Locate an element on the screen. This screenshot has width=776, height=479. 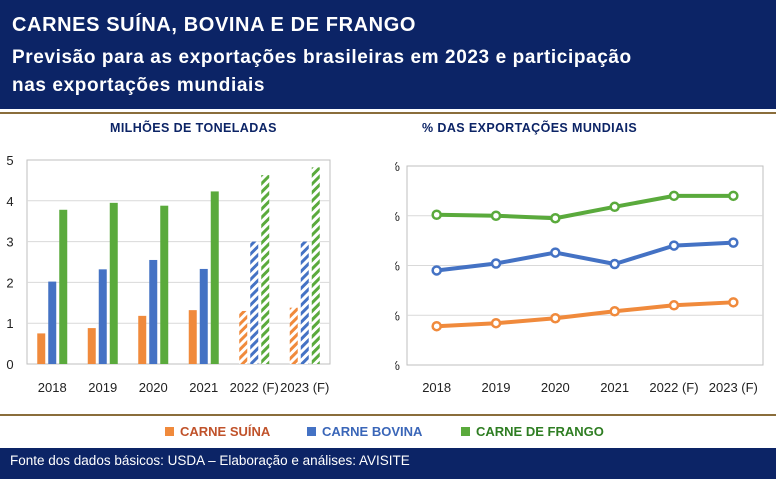
line-bovina is located at coordinates (585, 256).